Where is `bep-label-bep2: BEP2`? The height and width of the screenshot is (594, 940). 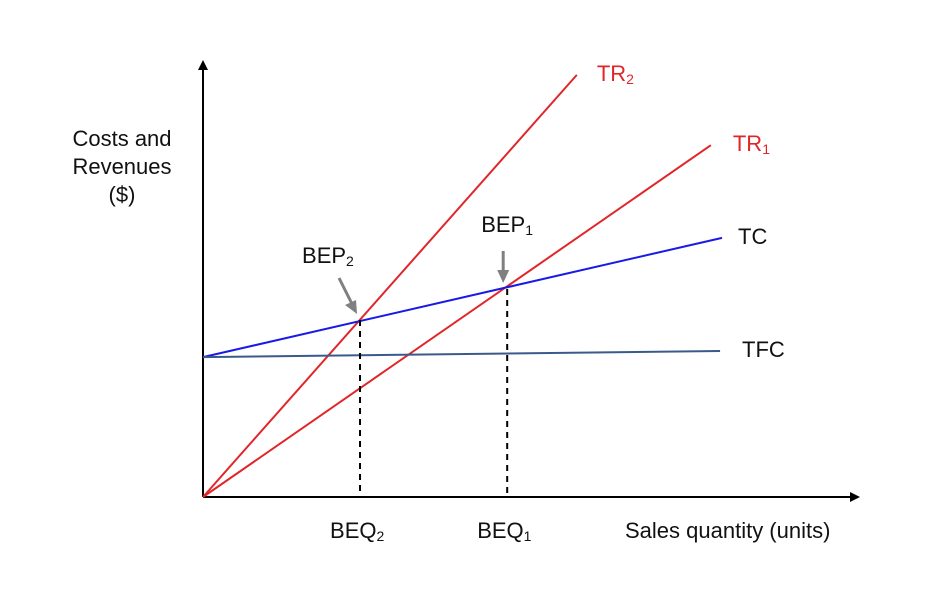 bep-label-bep2: BEP2 is located at coordinates (328, 256).